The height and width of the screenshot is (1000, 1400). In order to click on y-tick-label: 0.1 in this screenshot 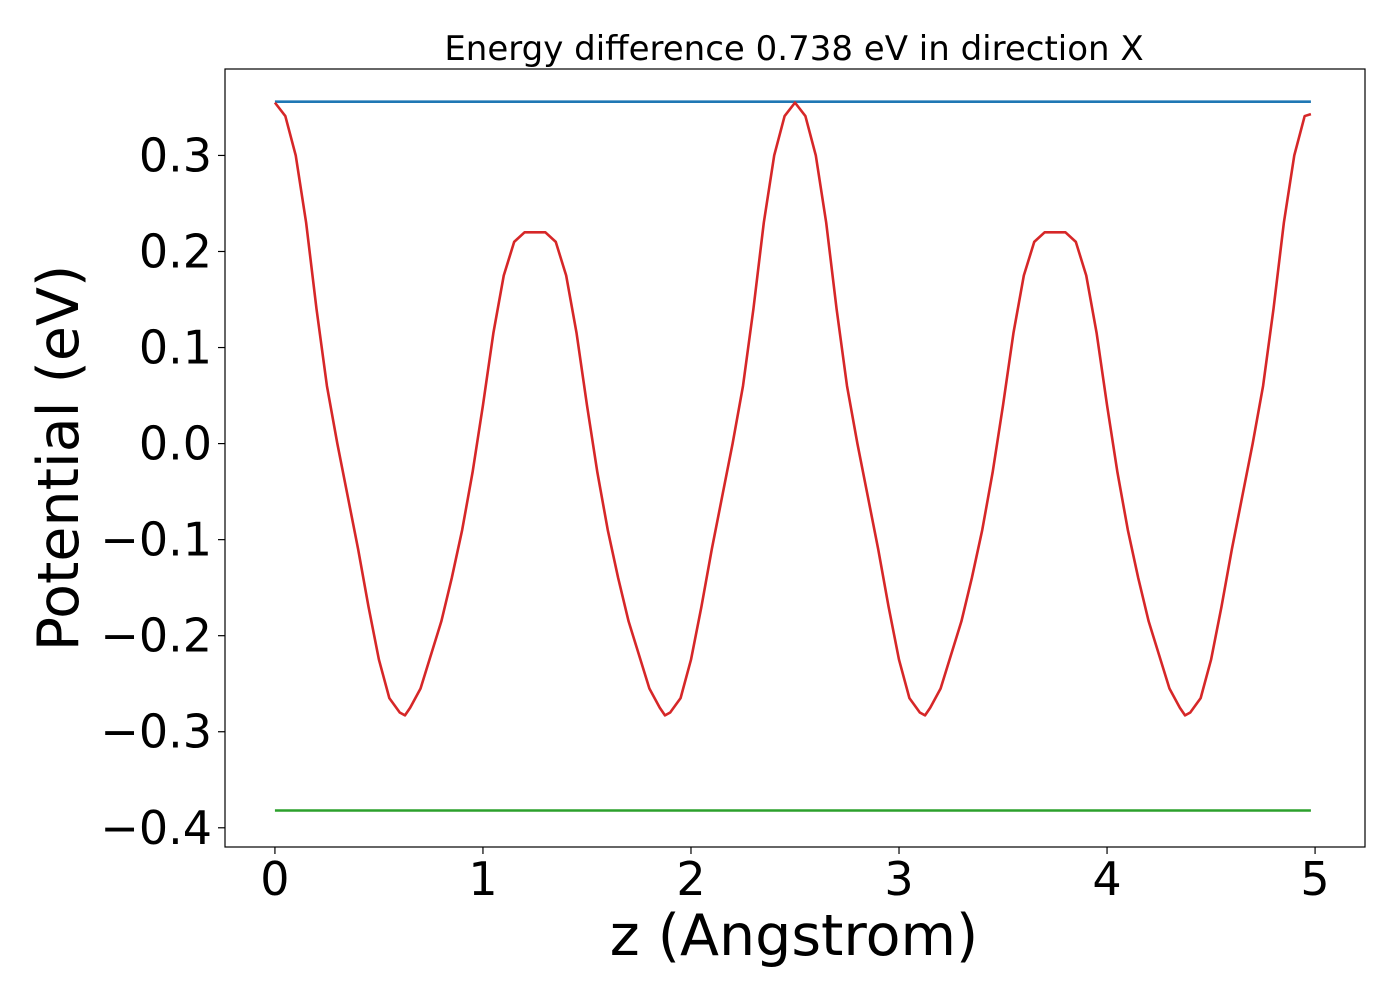, I will do `click(175, 348)`.